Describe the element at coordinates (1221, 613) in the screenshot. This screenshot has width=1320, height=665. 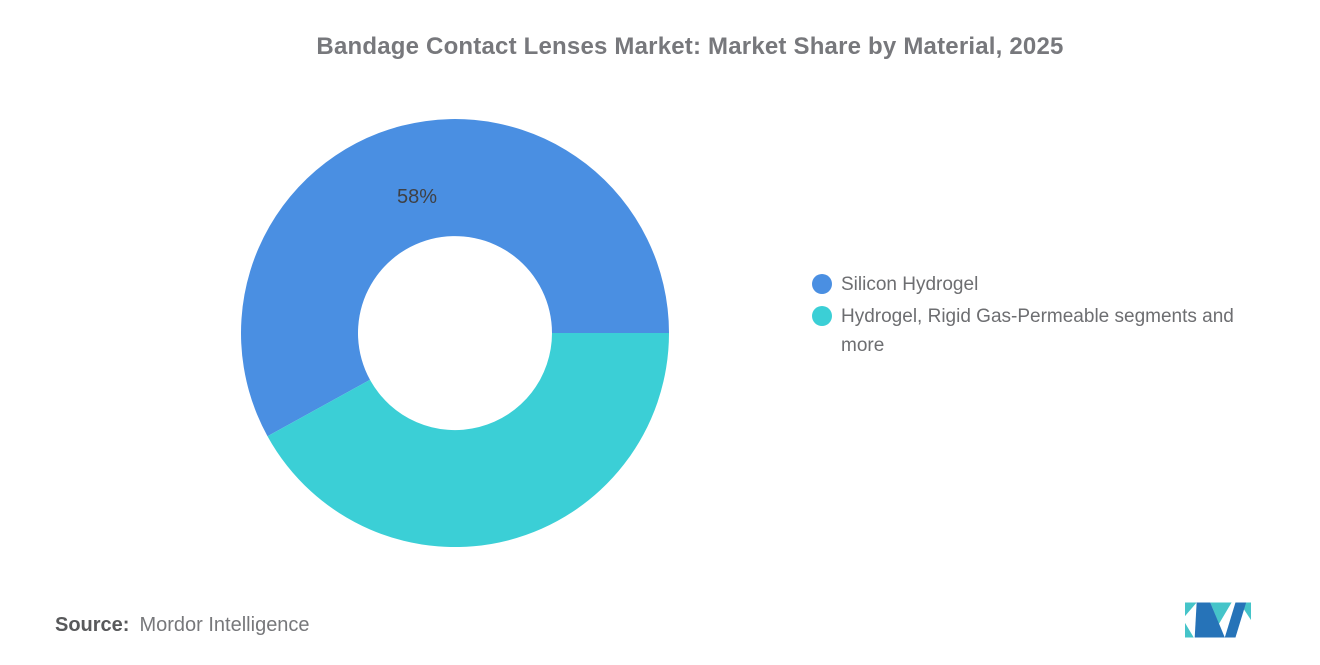
I see `logo-shape-teal-mid` at that location.